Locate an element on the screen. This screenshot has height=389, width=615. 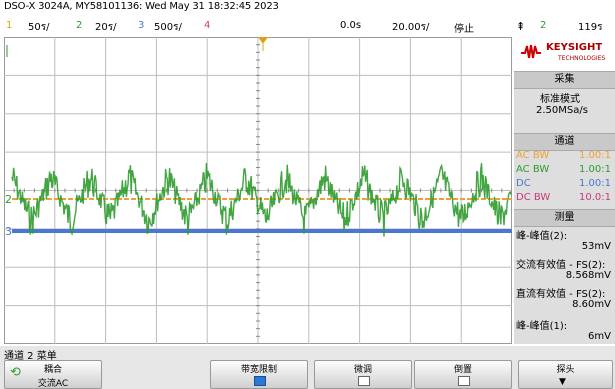
run-state: 停止 is located at coordinates (464, 29).